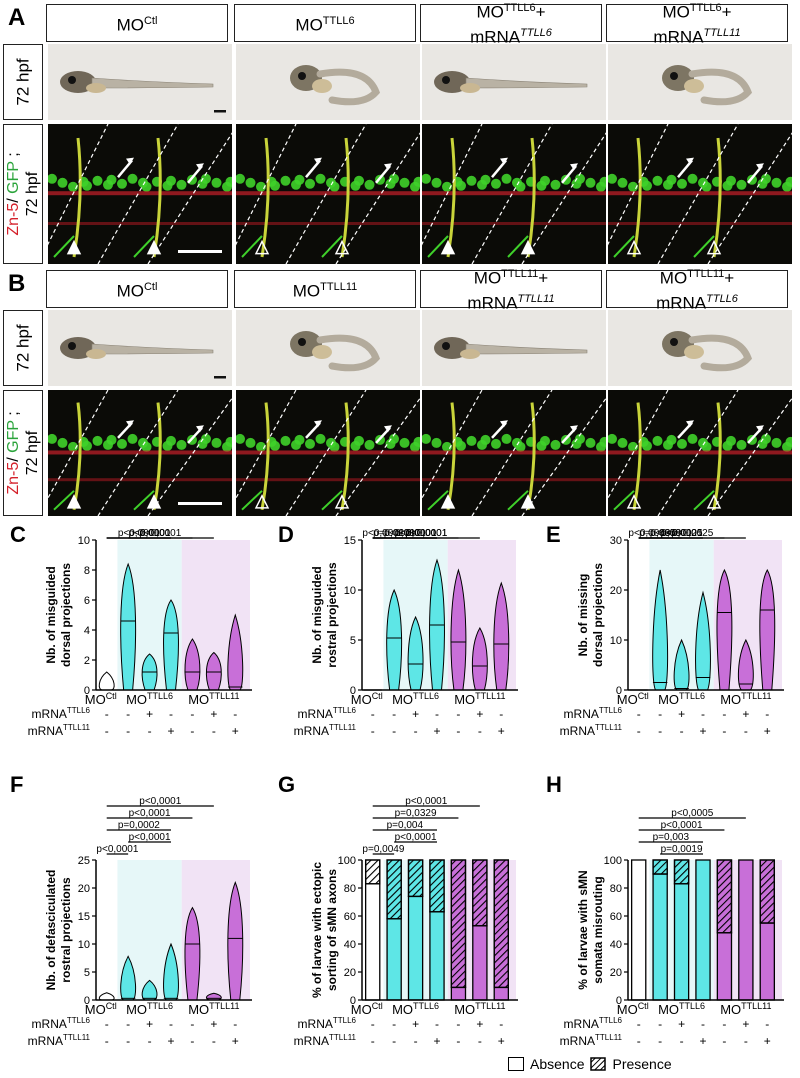 This screenshot has width=800, height=1078. I want to click on xrow-d-row11-2: -, so click(416, 731).